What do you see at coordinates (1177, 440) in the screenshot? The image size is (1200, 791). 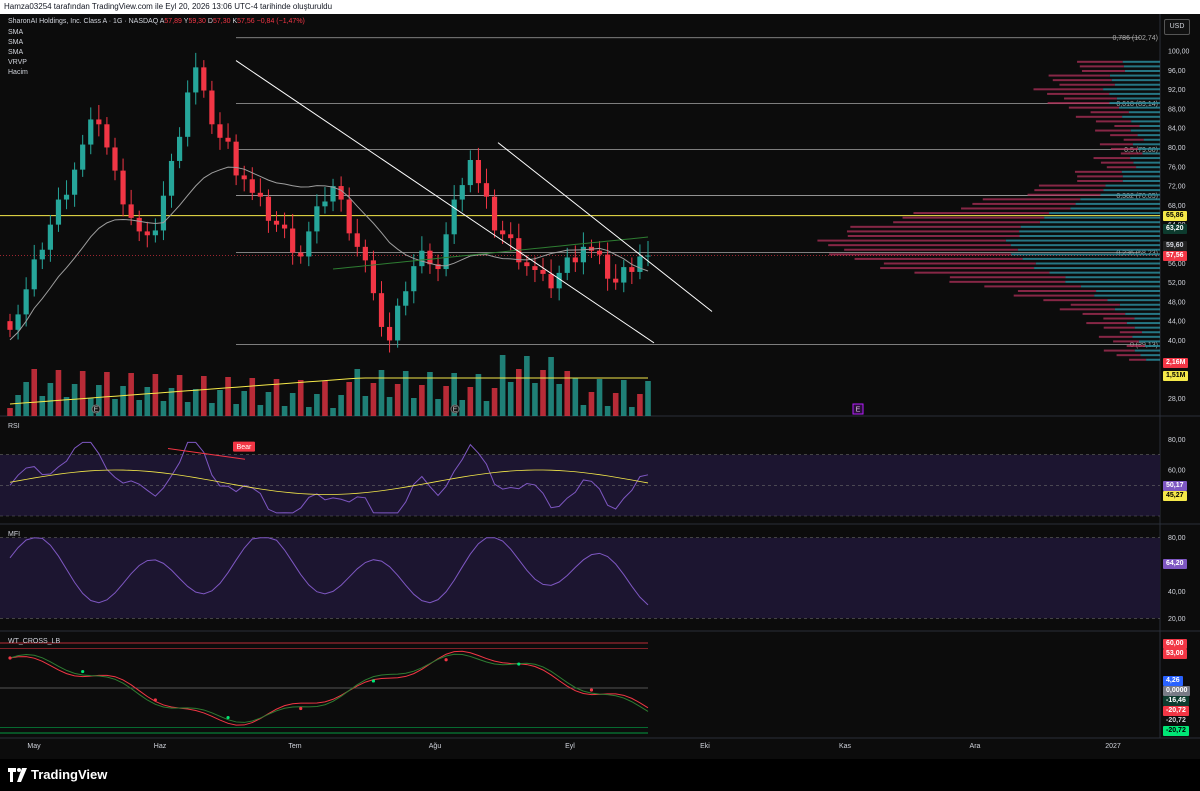 I see `rsi-tick-label: 80,00` at bounding box center [1177, 440].